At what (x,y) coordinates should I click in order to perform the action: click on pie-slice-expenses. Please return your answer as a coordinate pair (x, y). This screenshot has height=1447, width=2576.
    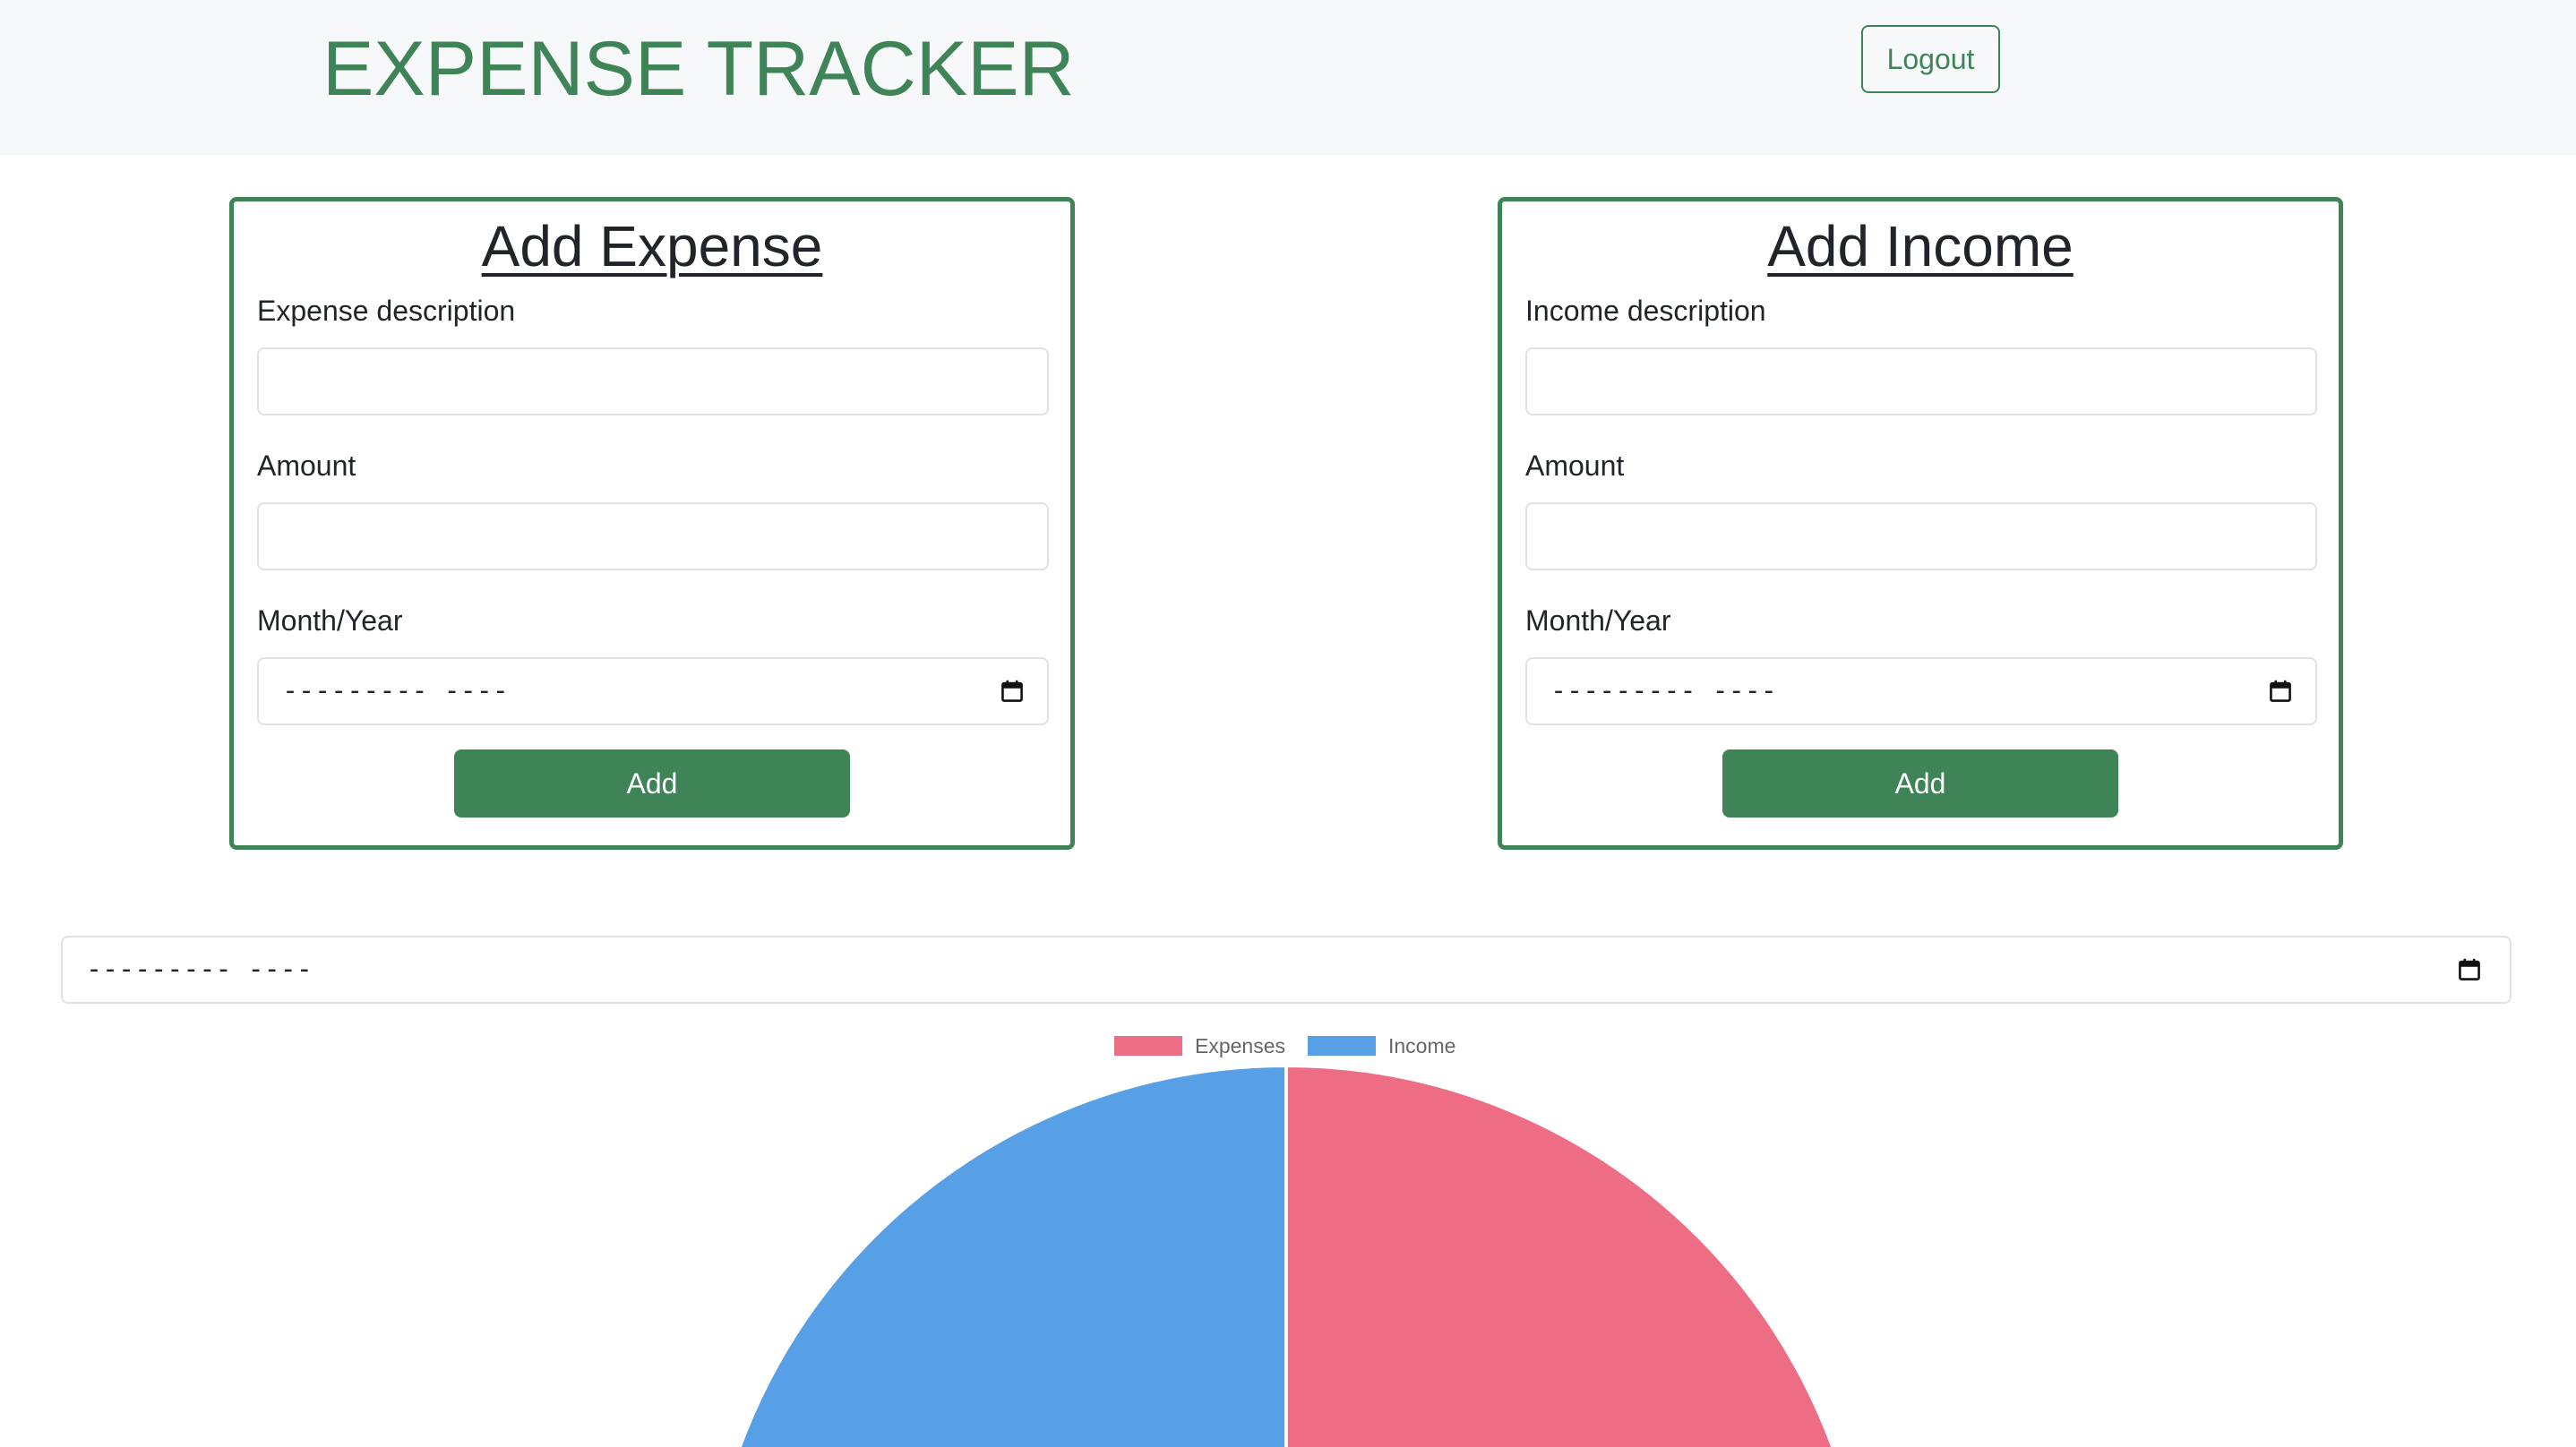
    Looking at the image, I should click on (1576, 1256).